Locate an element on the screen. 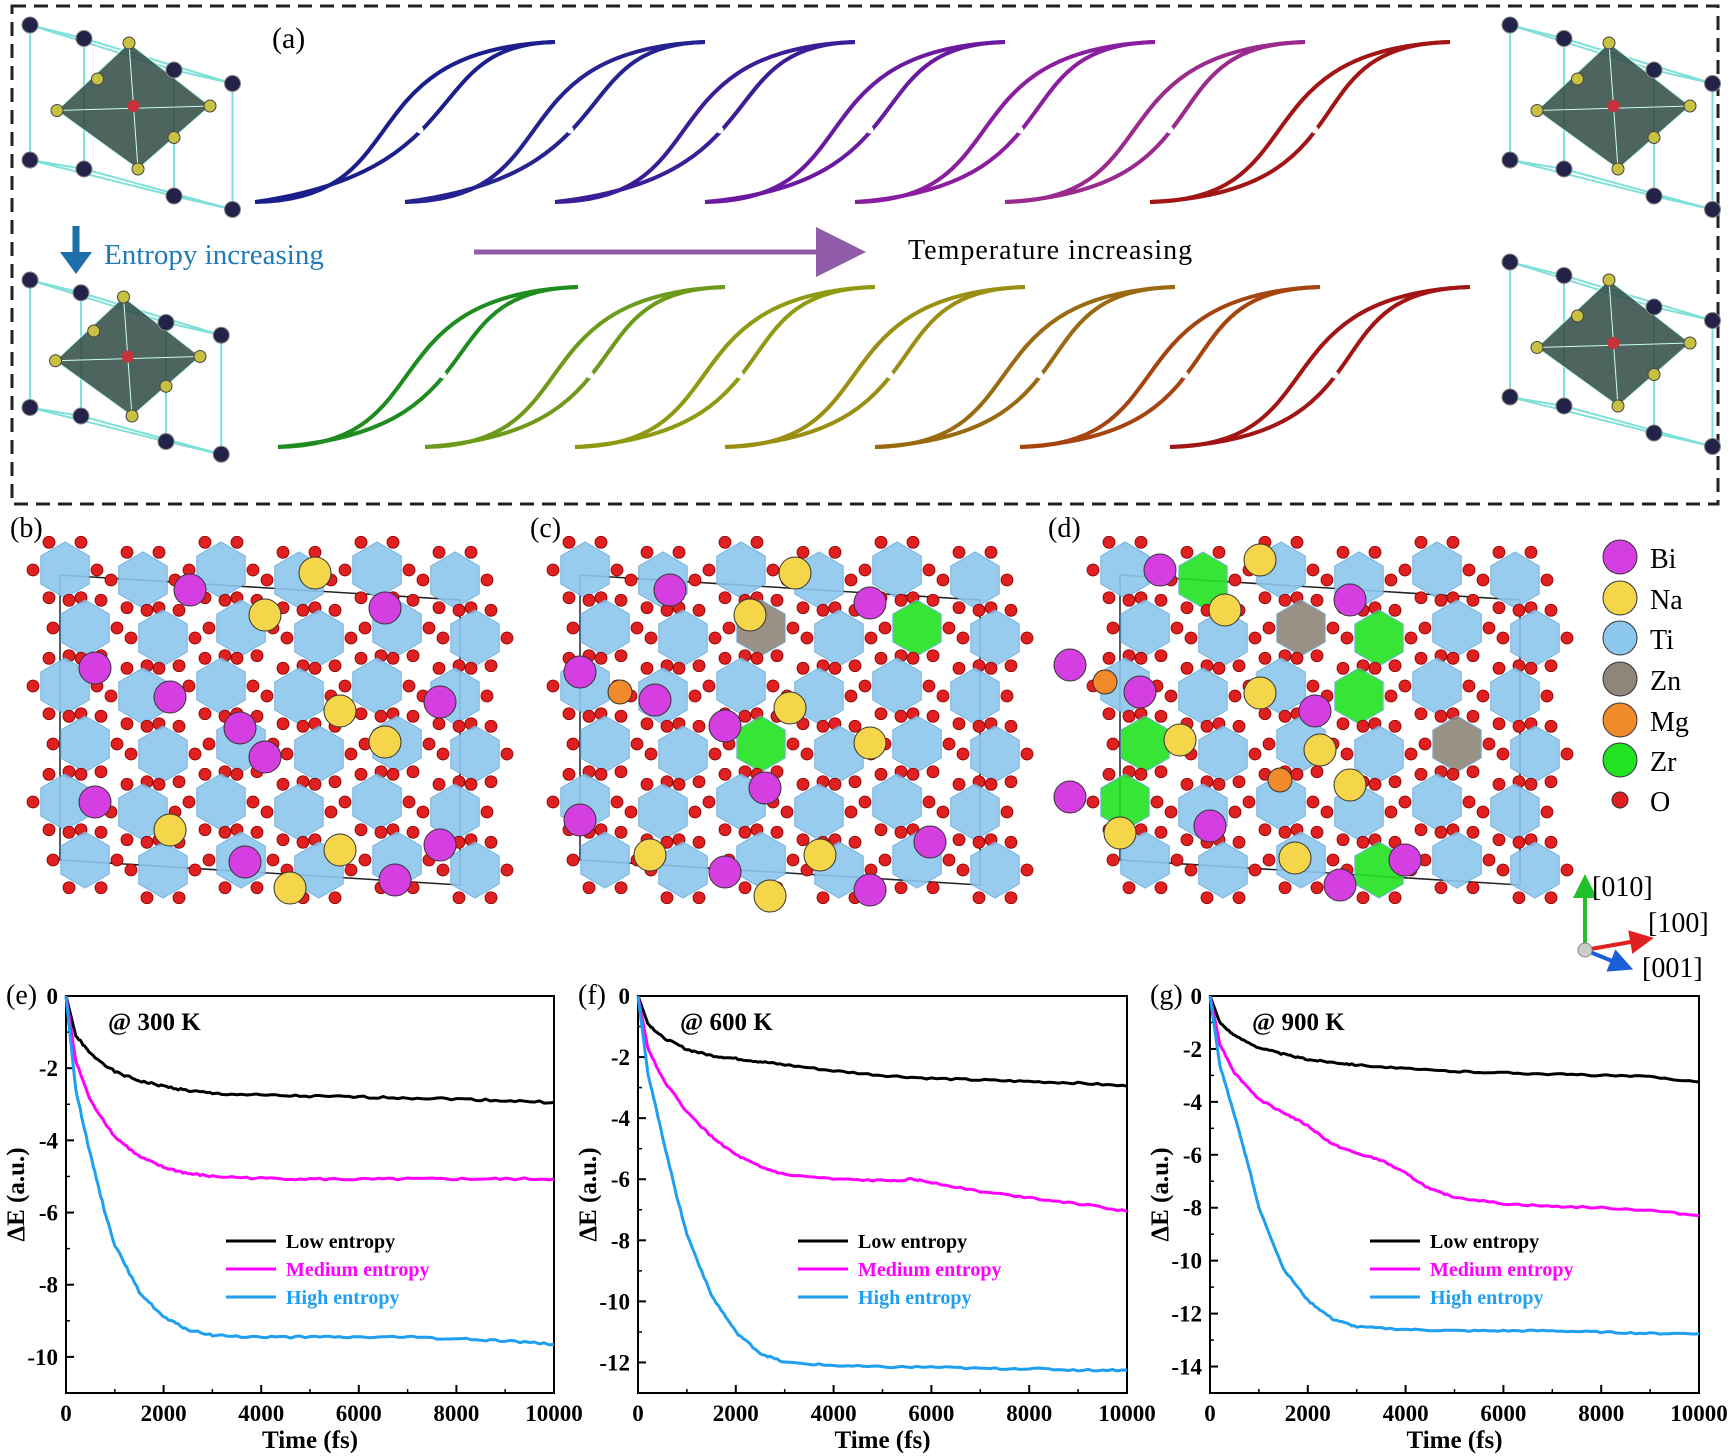  temperature-annotation: @ 900 K is located at coordinates (1298, 1022).